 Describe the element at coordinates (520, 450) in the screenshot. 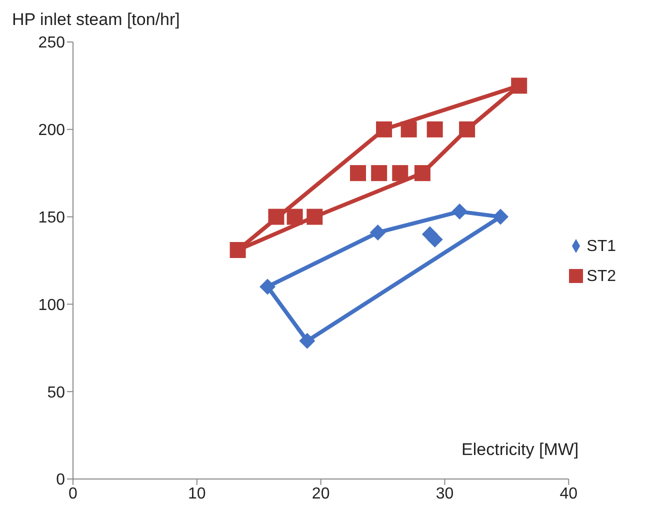

I see `x-axis-title: Electricity [MW]` at that location.